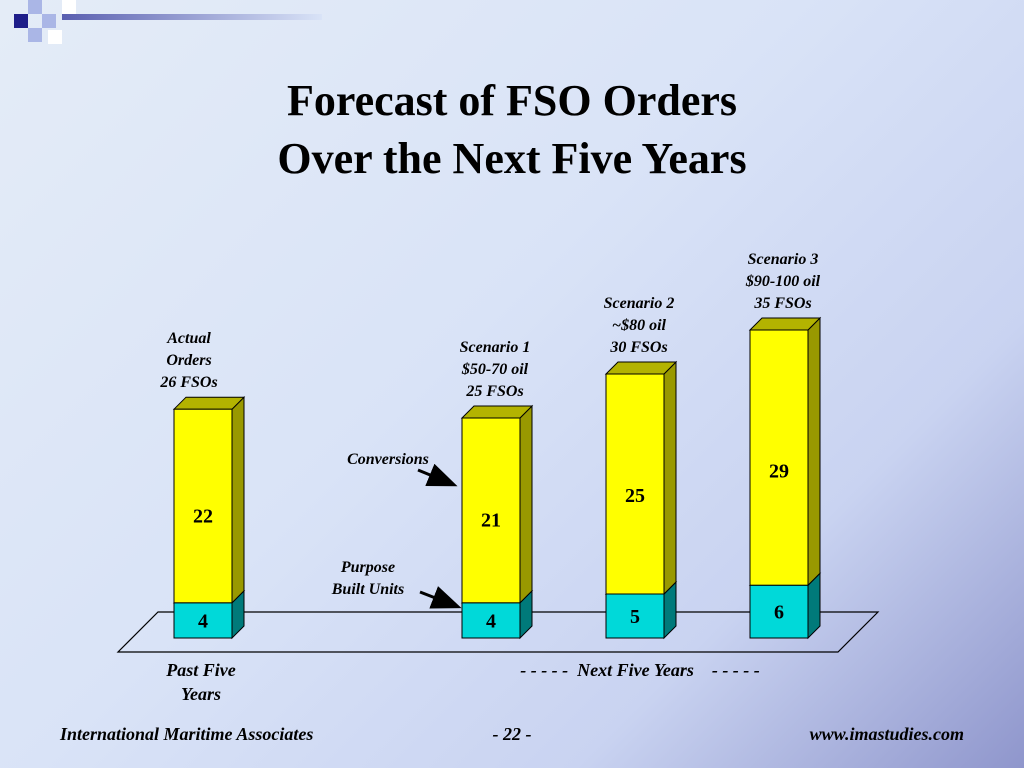 This screenshot has width=1024, height=768. I want to click on bar-category-label: 25 FSOs, so click(494, 391).